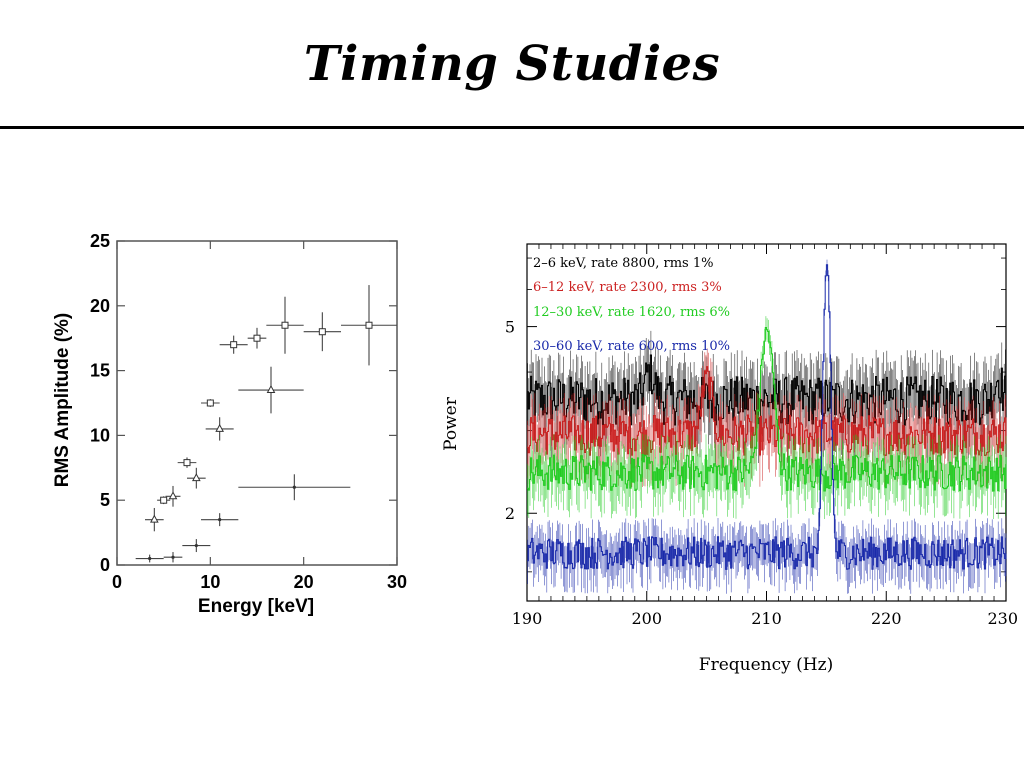 The width and height of the screenshot is (1024, 768). What do you see at coordinates (100, 371) in the screenshot?
I see `left-y-tick-label: 15` at bounding box center [100, 371].